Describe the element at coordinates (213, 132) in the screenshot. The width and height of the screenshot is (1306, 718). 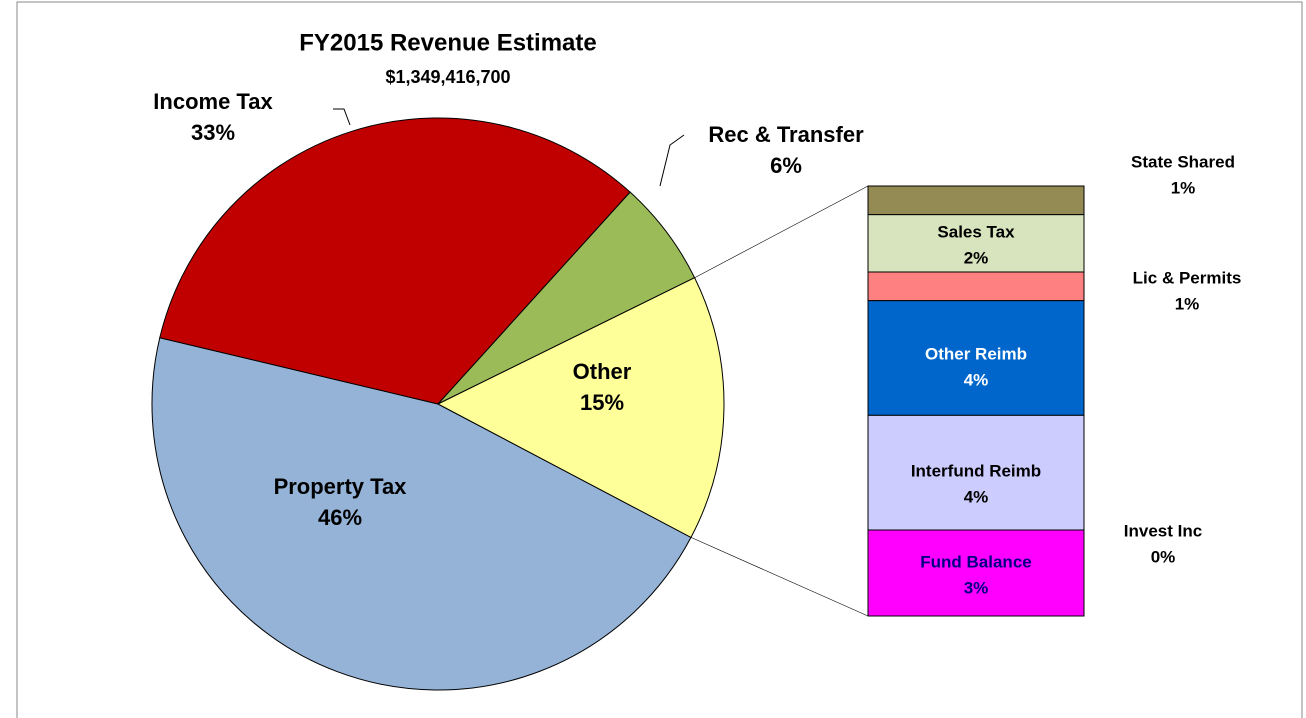
I see `slice-value-label: 33%` at that location.